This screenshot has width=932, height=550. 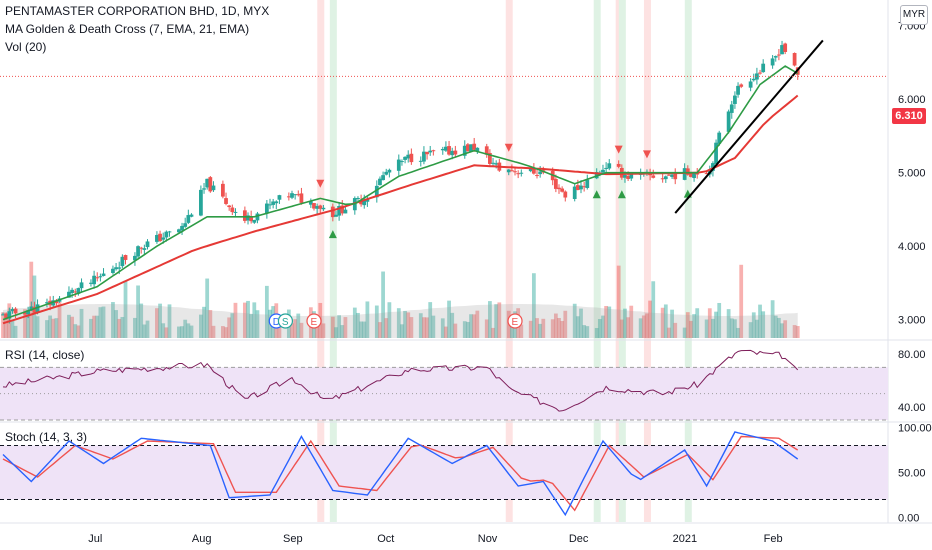 I want to click on death-cross-arrow, so click(x=646, y=154).